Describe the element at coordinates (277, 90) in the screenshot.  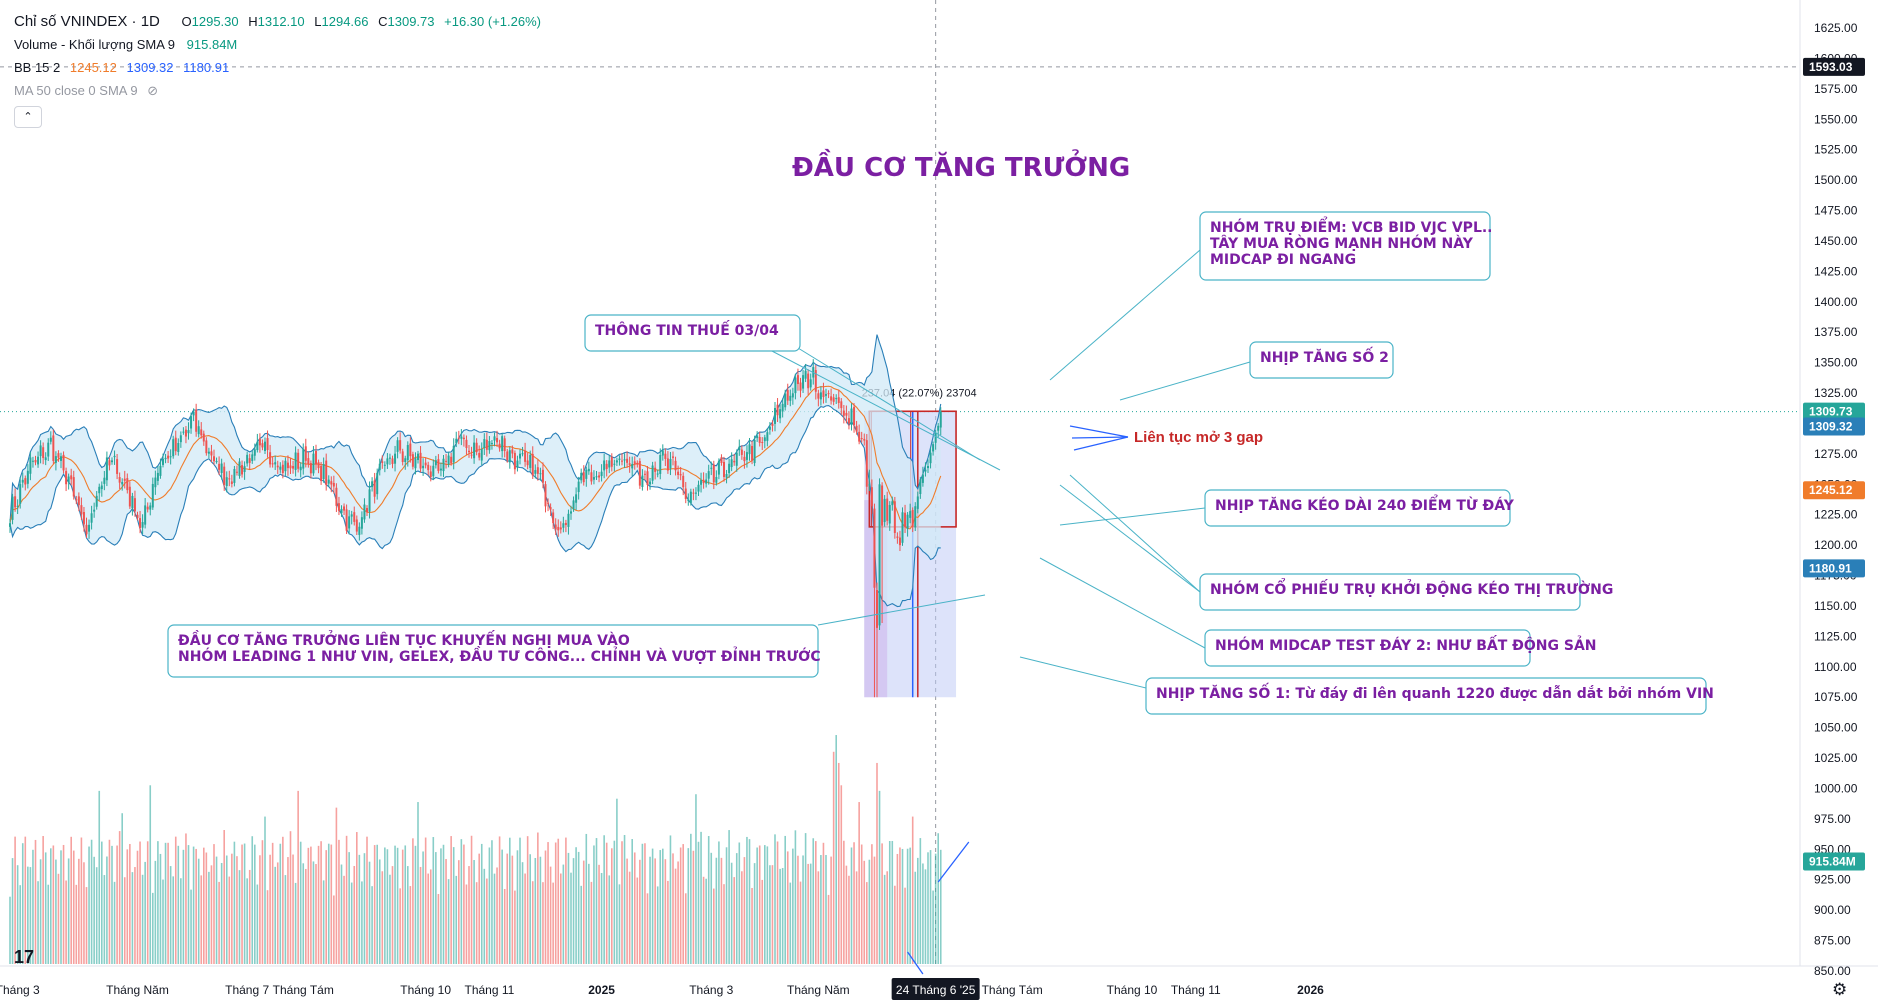
I see `ma-legend-row: MA 50 close 0 SMA 9 ⊘` at that location.